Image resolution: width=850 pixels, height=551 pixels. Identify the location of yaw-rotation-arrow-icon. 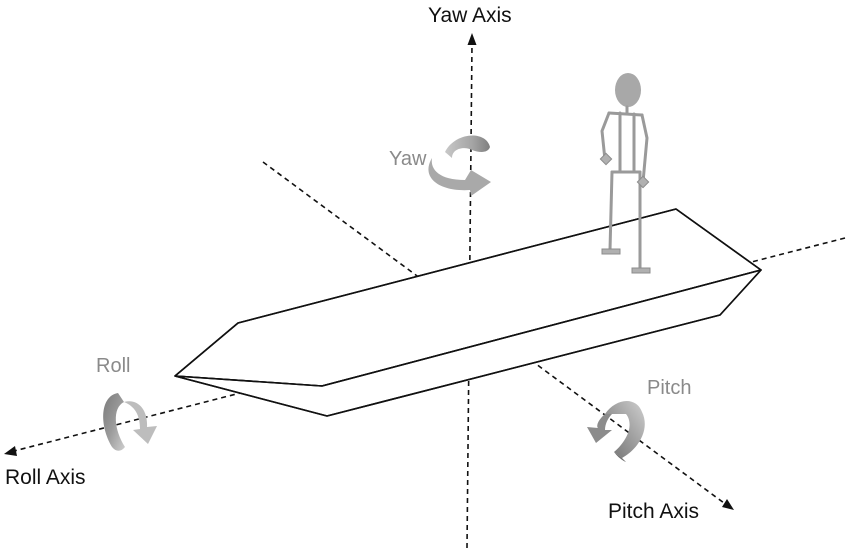
(459, 165).